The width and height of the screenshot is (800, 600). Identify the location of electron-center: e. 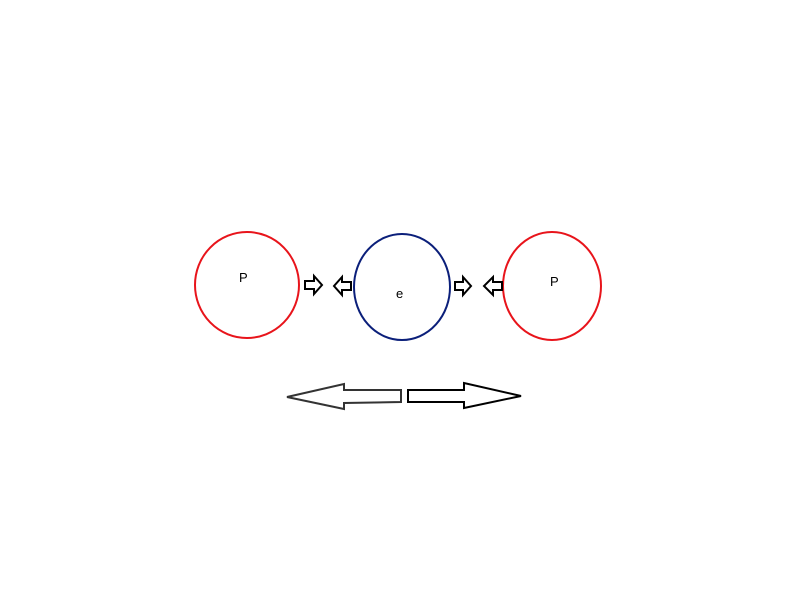
(402, 287).